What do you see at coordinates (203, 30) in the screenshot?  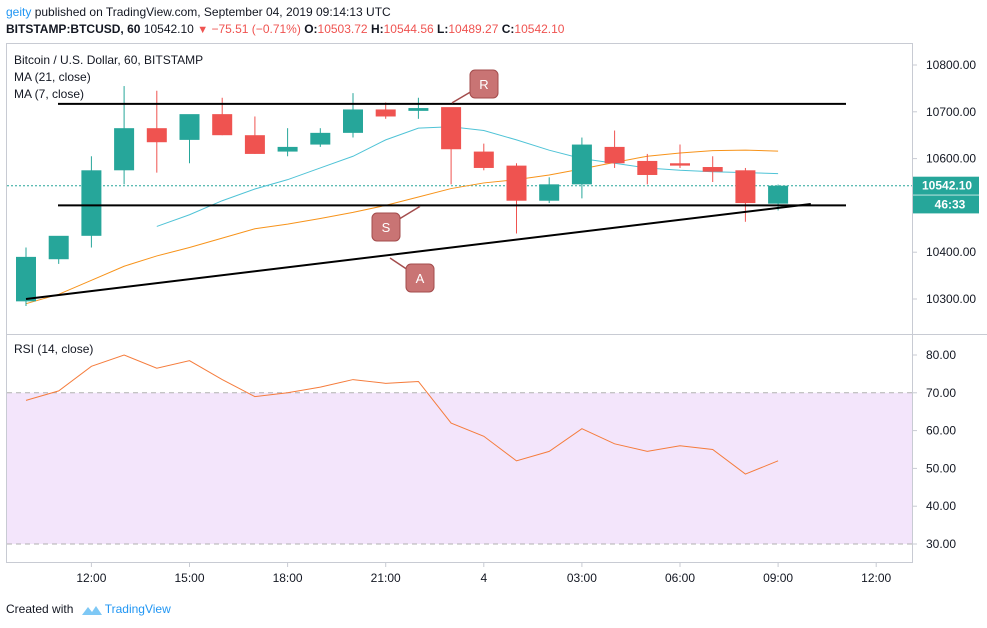 I see `down-arrow-icon: ▼` at bounding box center [203, 30].